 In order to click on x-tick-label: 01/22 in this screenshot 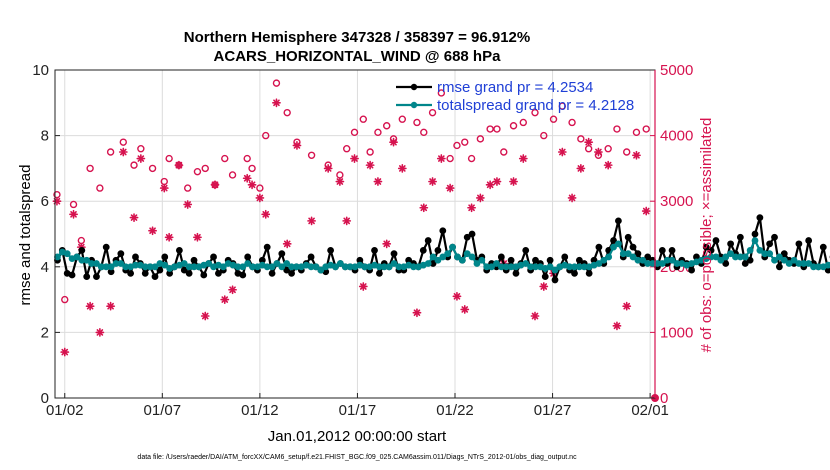, I will do `click(455, 410)`.